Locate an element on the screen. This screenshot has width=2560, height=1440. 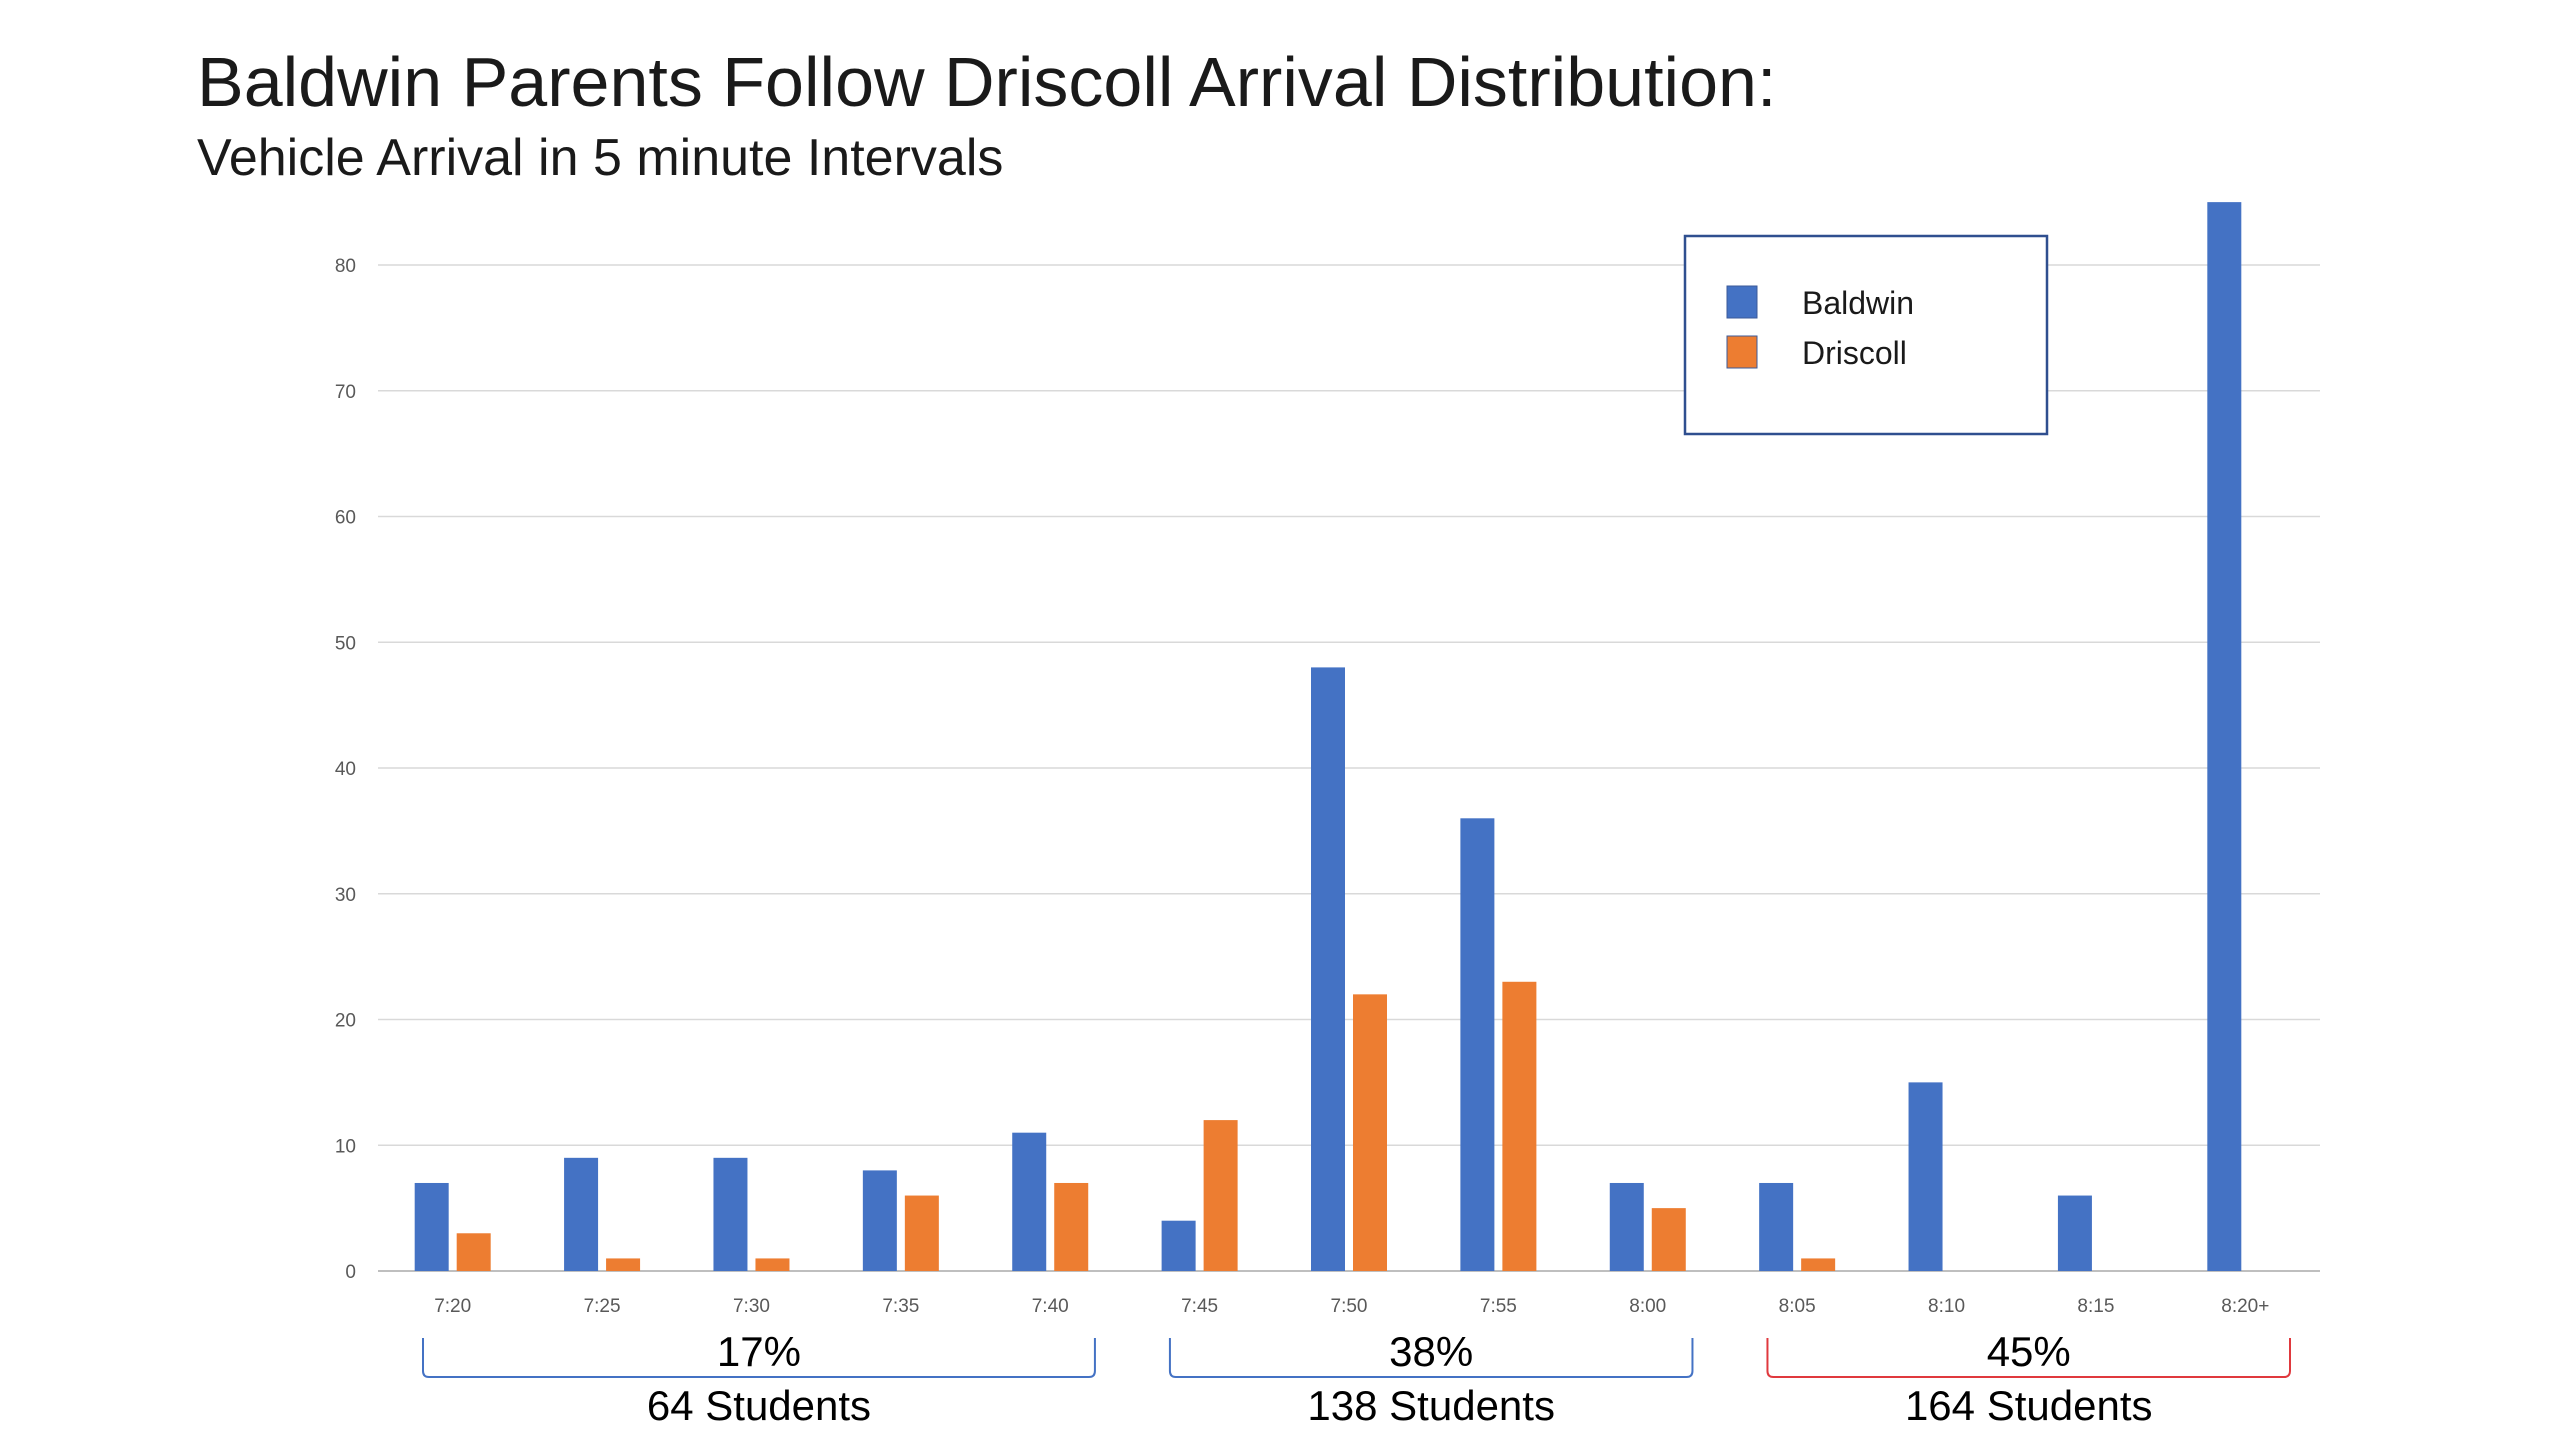
x-tick-label: 8:00 is located at coordinates (1647, 1306).